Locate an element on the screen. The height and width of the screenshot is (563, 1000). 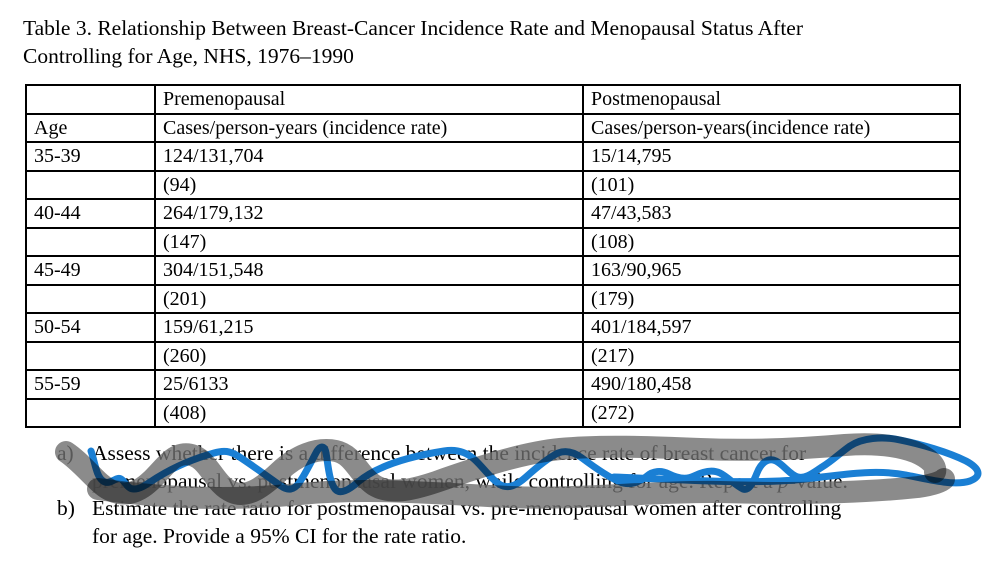
table-cell: (179) is located at coordinates (771, 298).